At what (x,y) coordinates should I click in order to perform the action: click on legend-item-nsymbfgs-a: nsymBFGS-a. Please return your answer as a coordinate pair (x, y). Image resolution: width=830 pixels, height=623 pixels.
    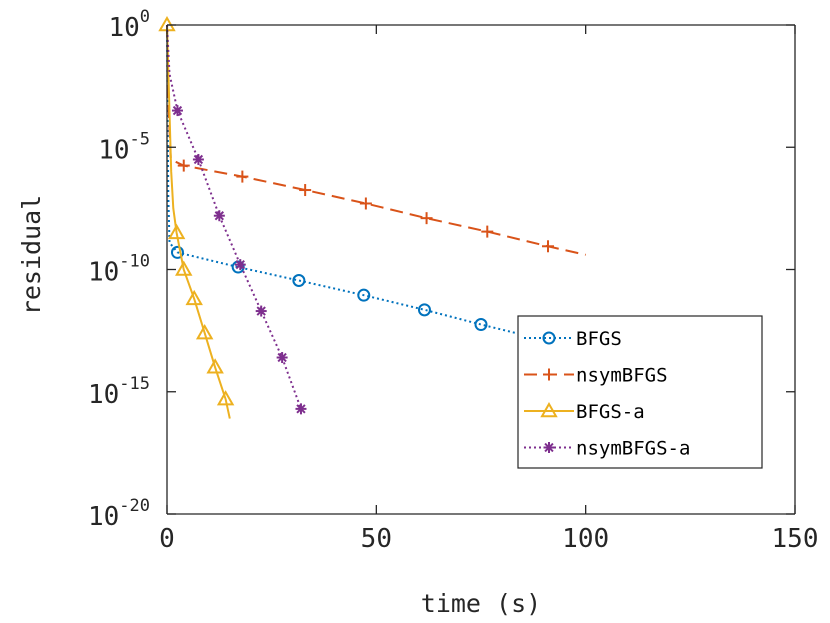
    Looking at the image, I should click on (607, 449).